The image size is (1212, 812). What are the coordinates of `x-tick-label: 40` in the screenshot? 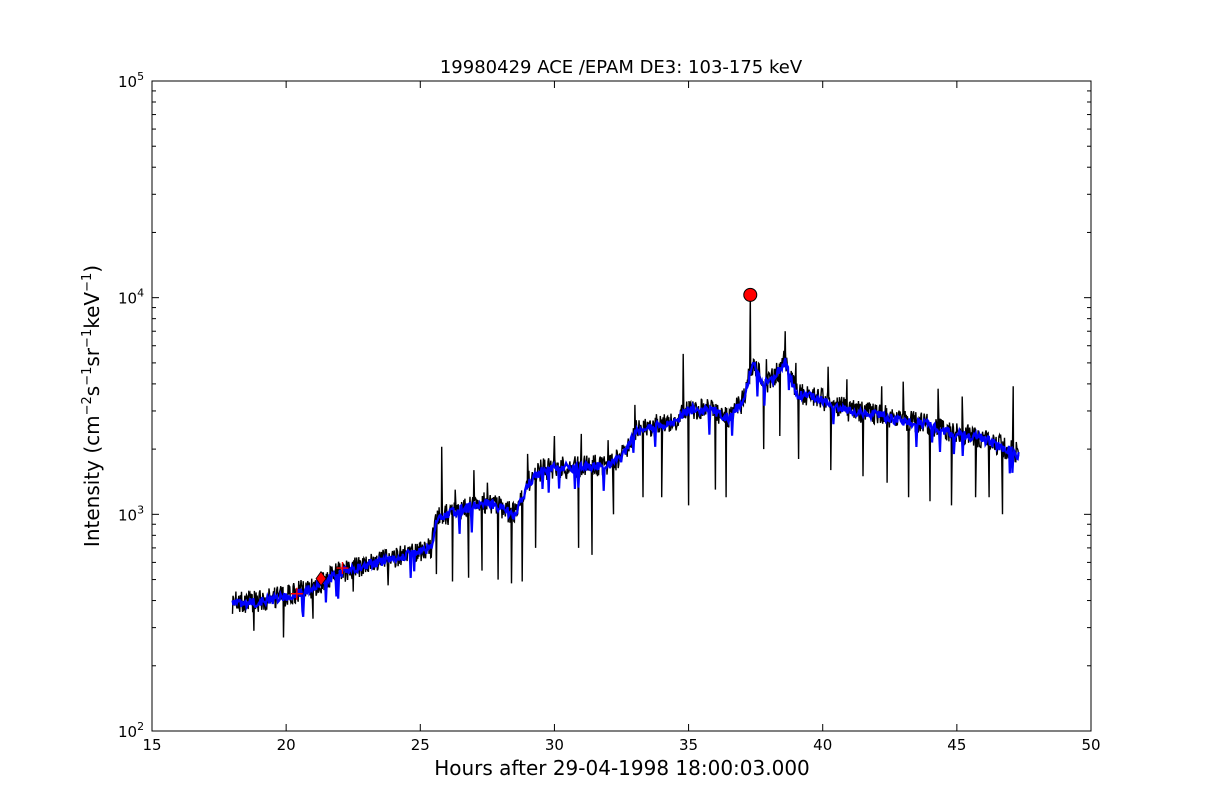 It's located at (822, 745).